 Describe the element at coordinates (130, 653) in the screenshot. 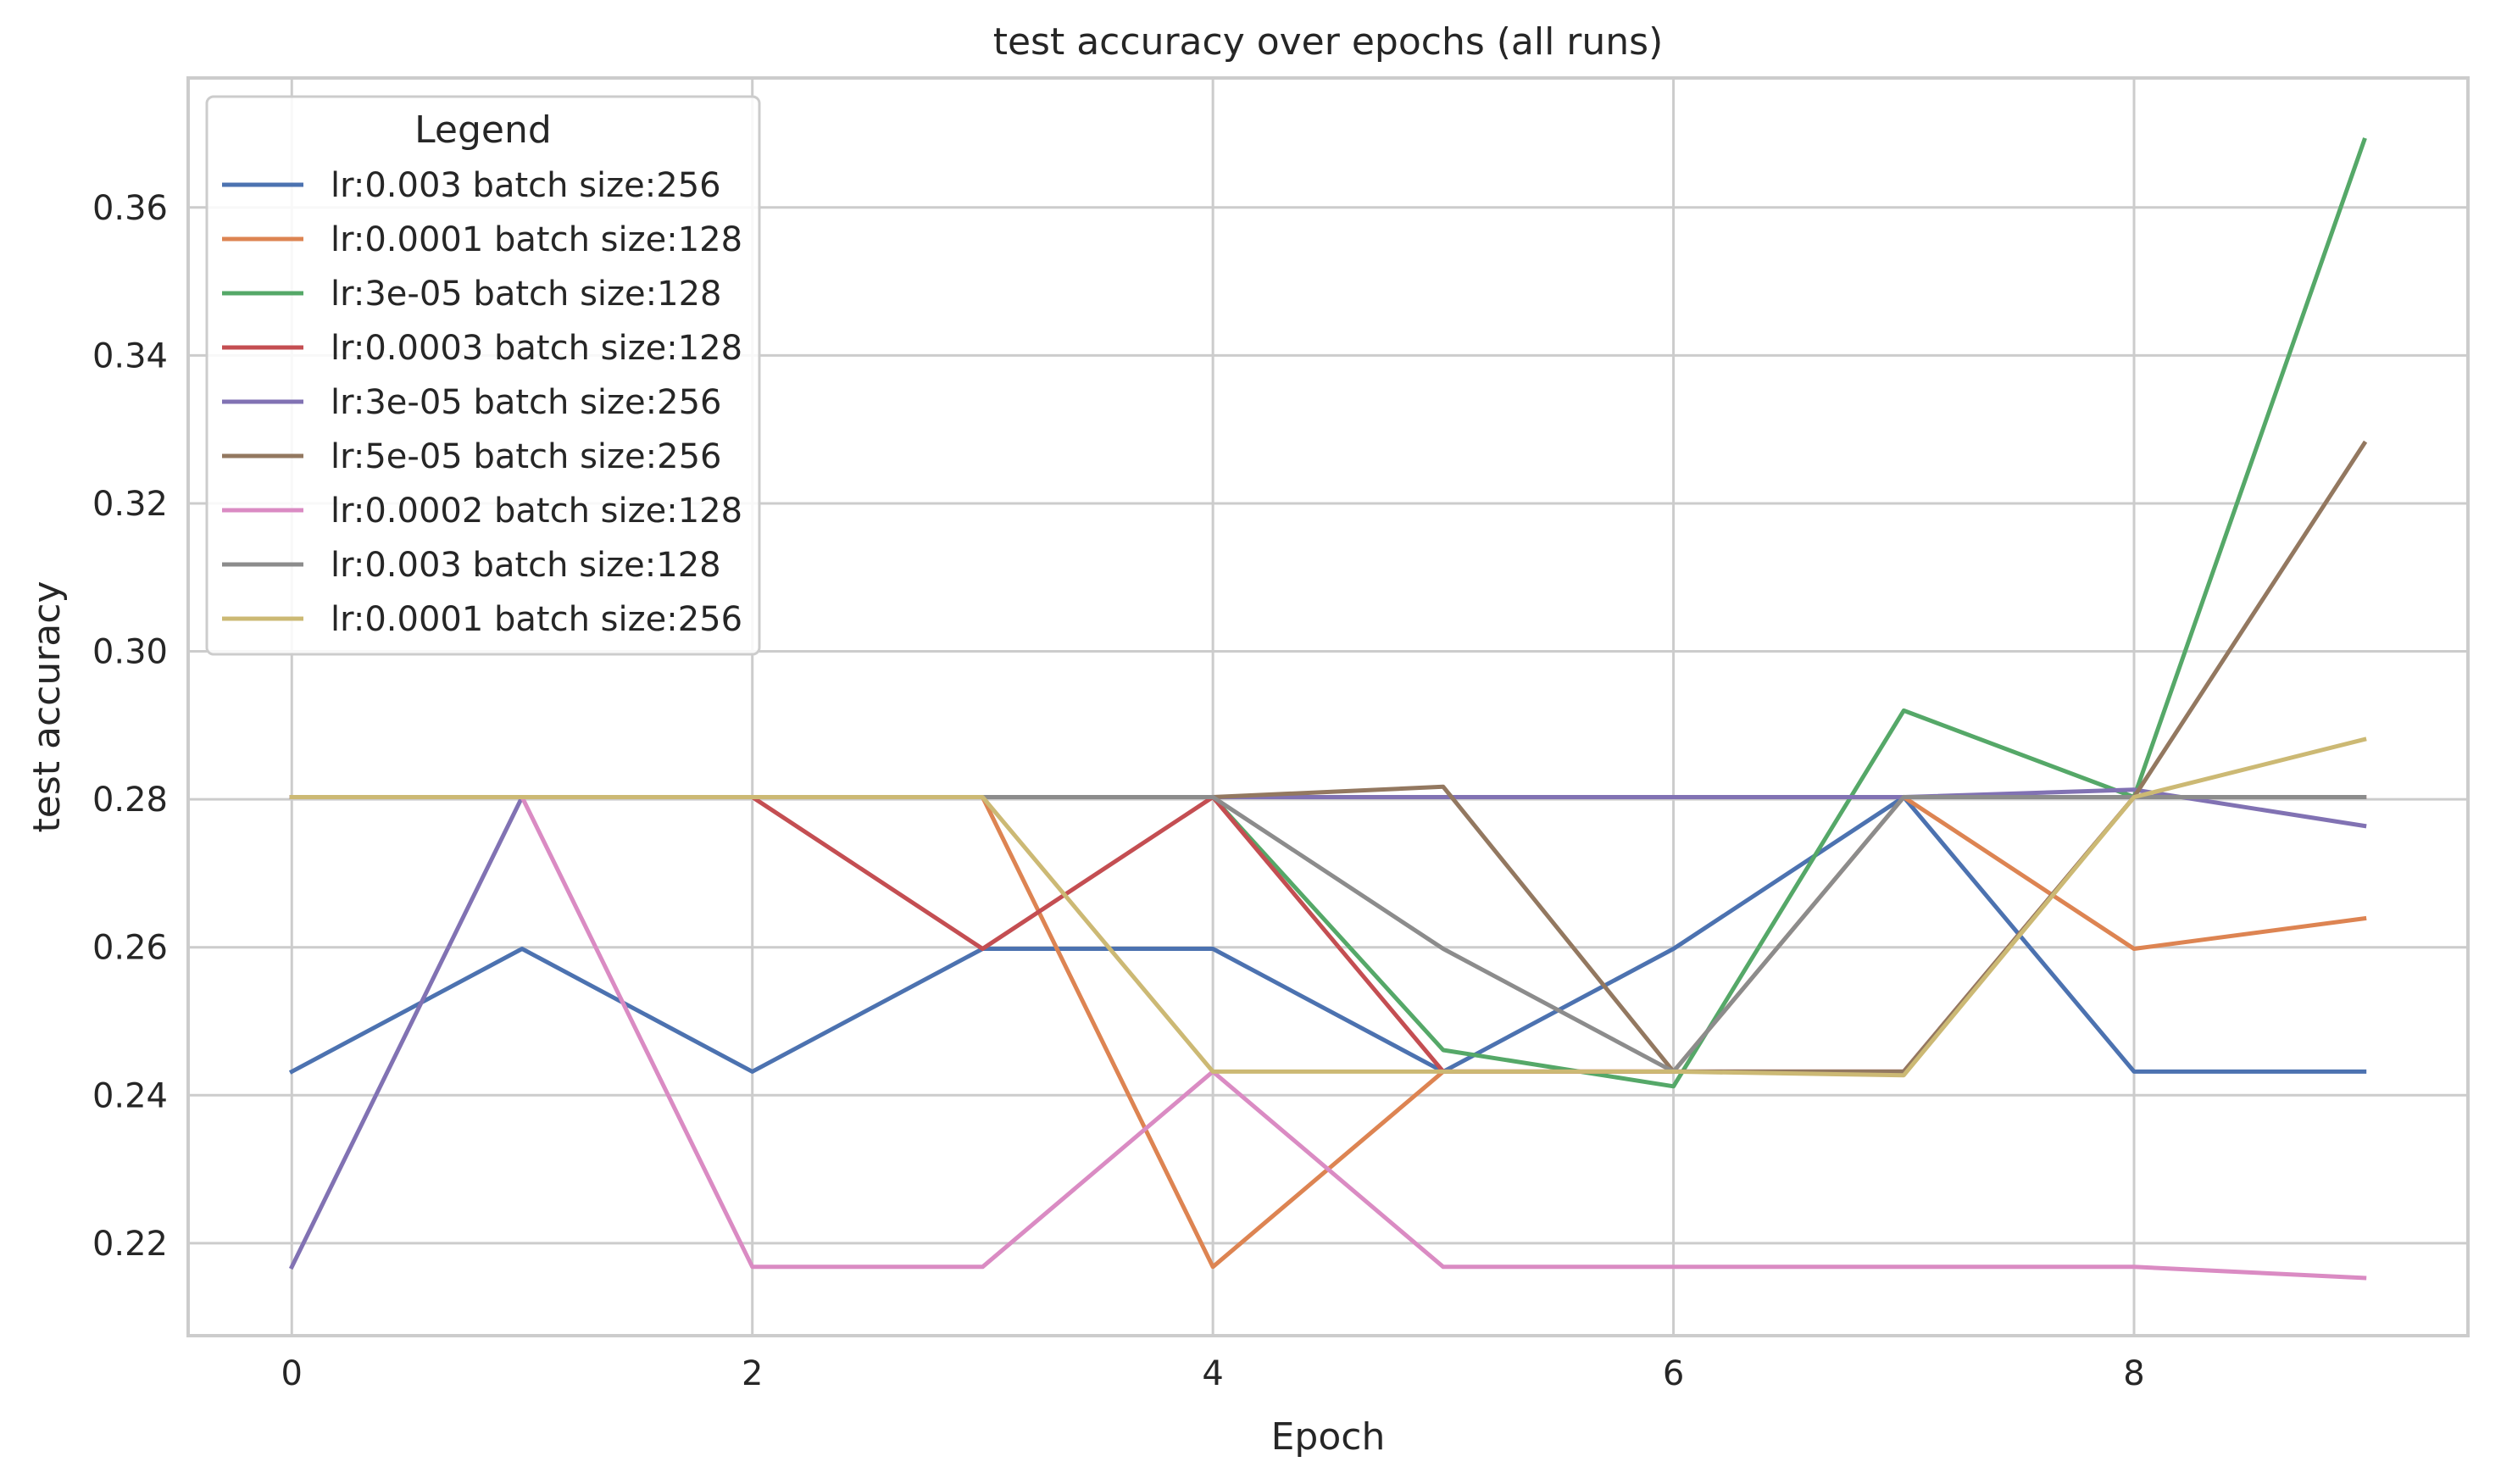

I see `y-tick-label: 0.30` at that location.